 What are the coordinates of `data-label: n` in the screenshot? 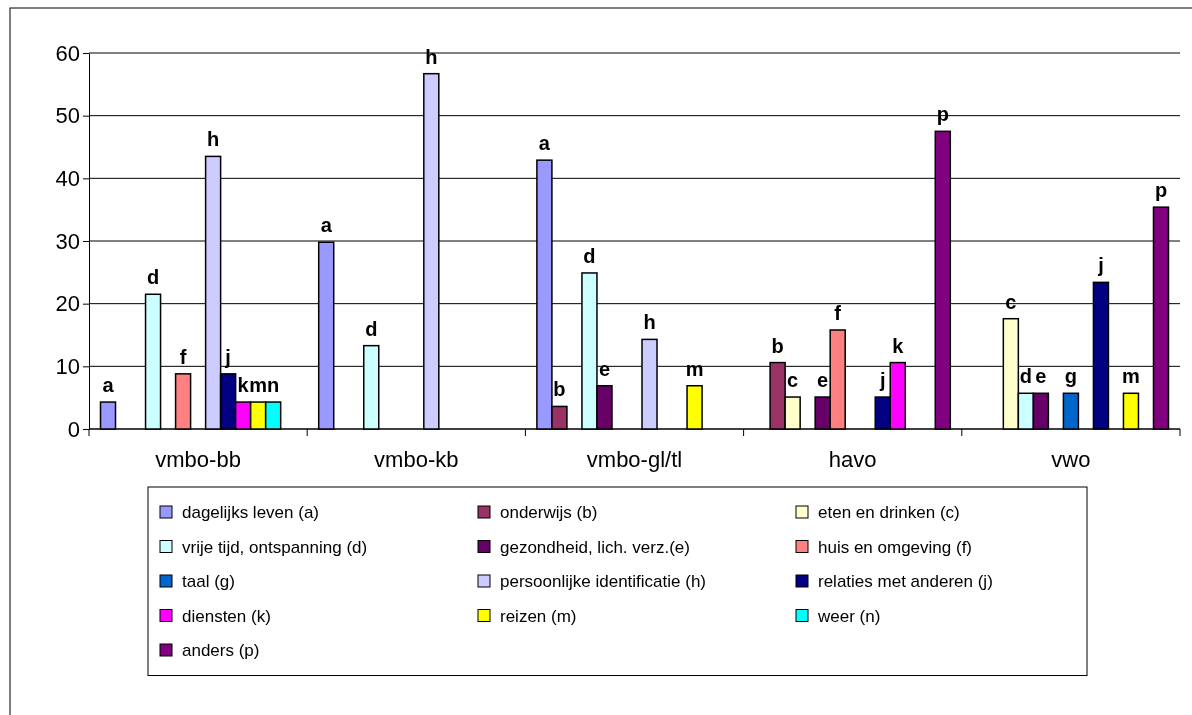 It's located at (273, 385).